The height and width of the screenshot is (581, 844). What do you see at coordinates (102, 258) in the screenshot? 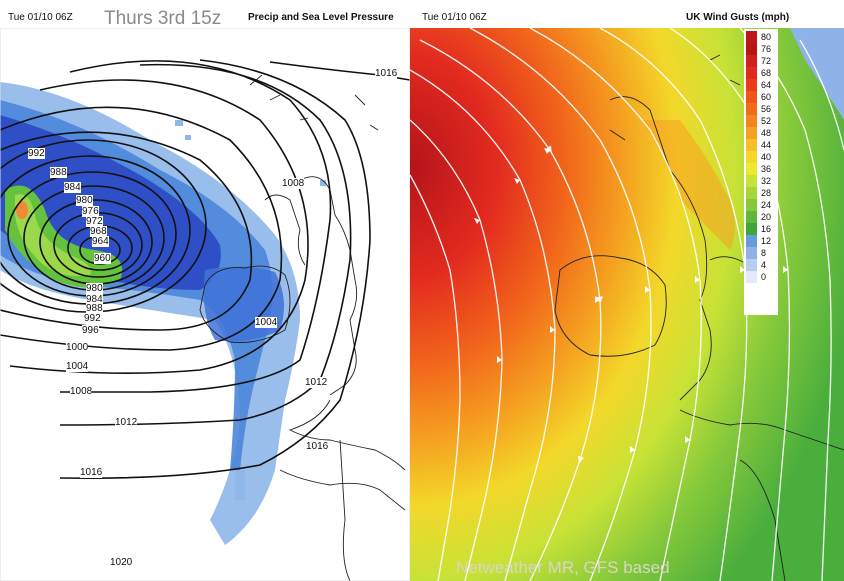
I see `low-centre-label: 960` at bounding box center [102, 258].